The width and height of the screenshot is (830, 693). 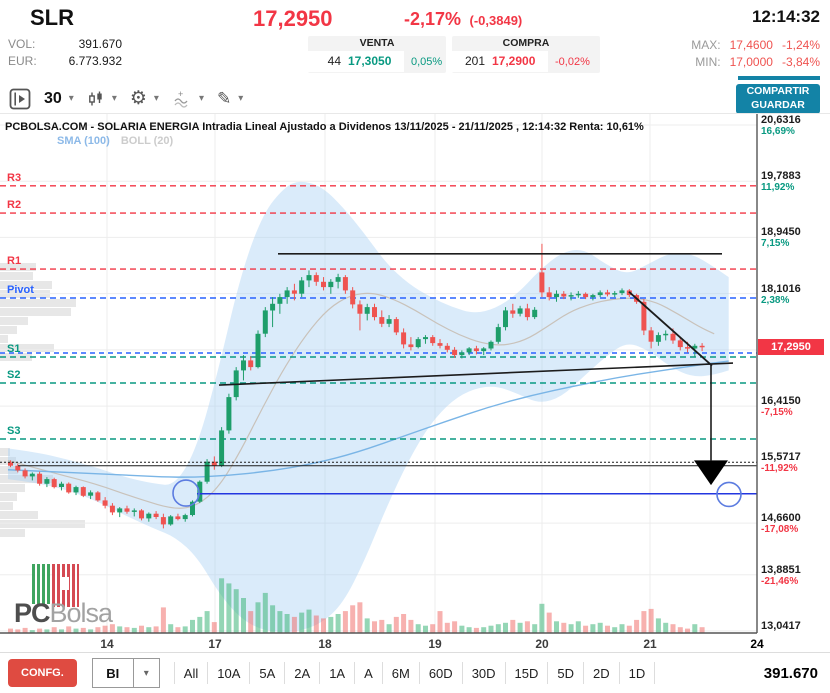 What do you see at coordinates (59, 99) in the screenshot?
I see `interval-selector: 30 ▾` at bounding box center [59, 99].